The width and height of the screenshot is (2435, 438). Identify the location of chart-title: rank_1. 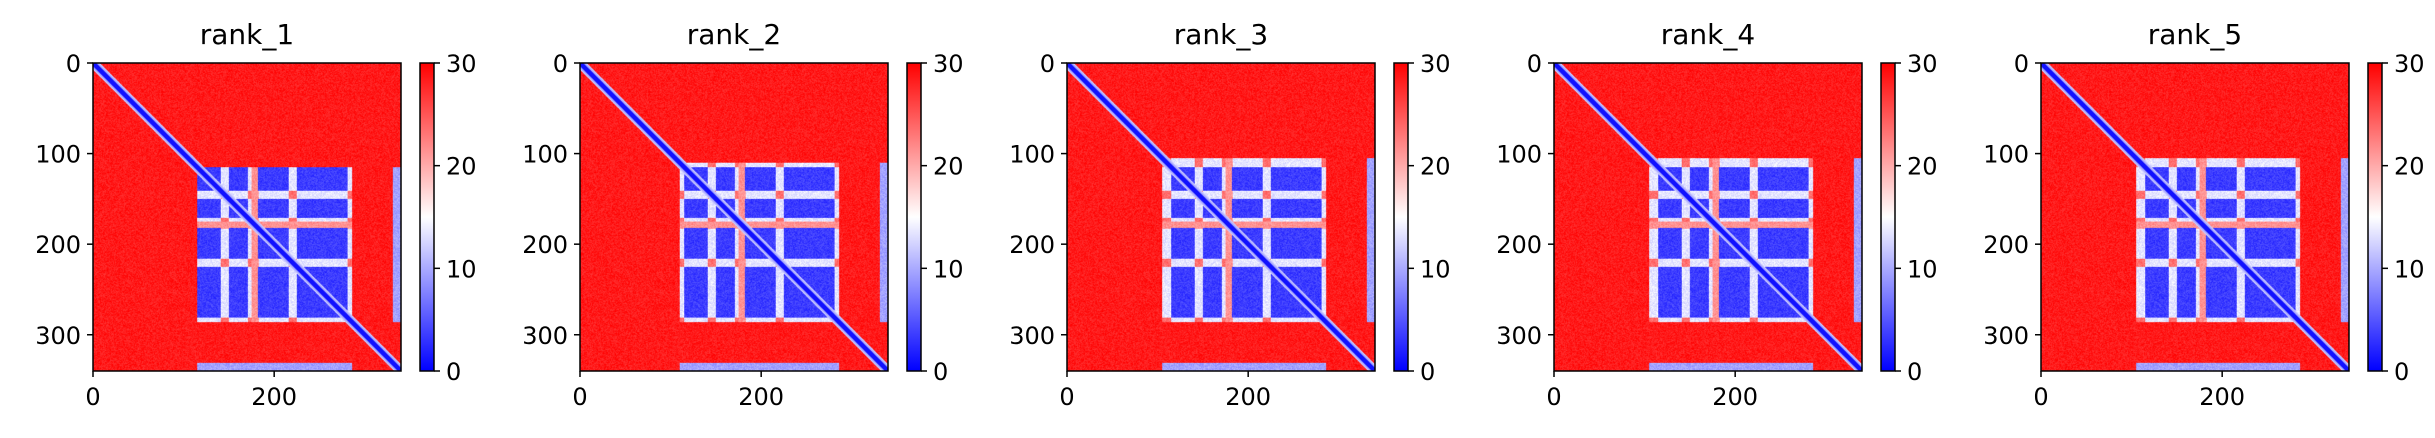
(247, 34).